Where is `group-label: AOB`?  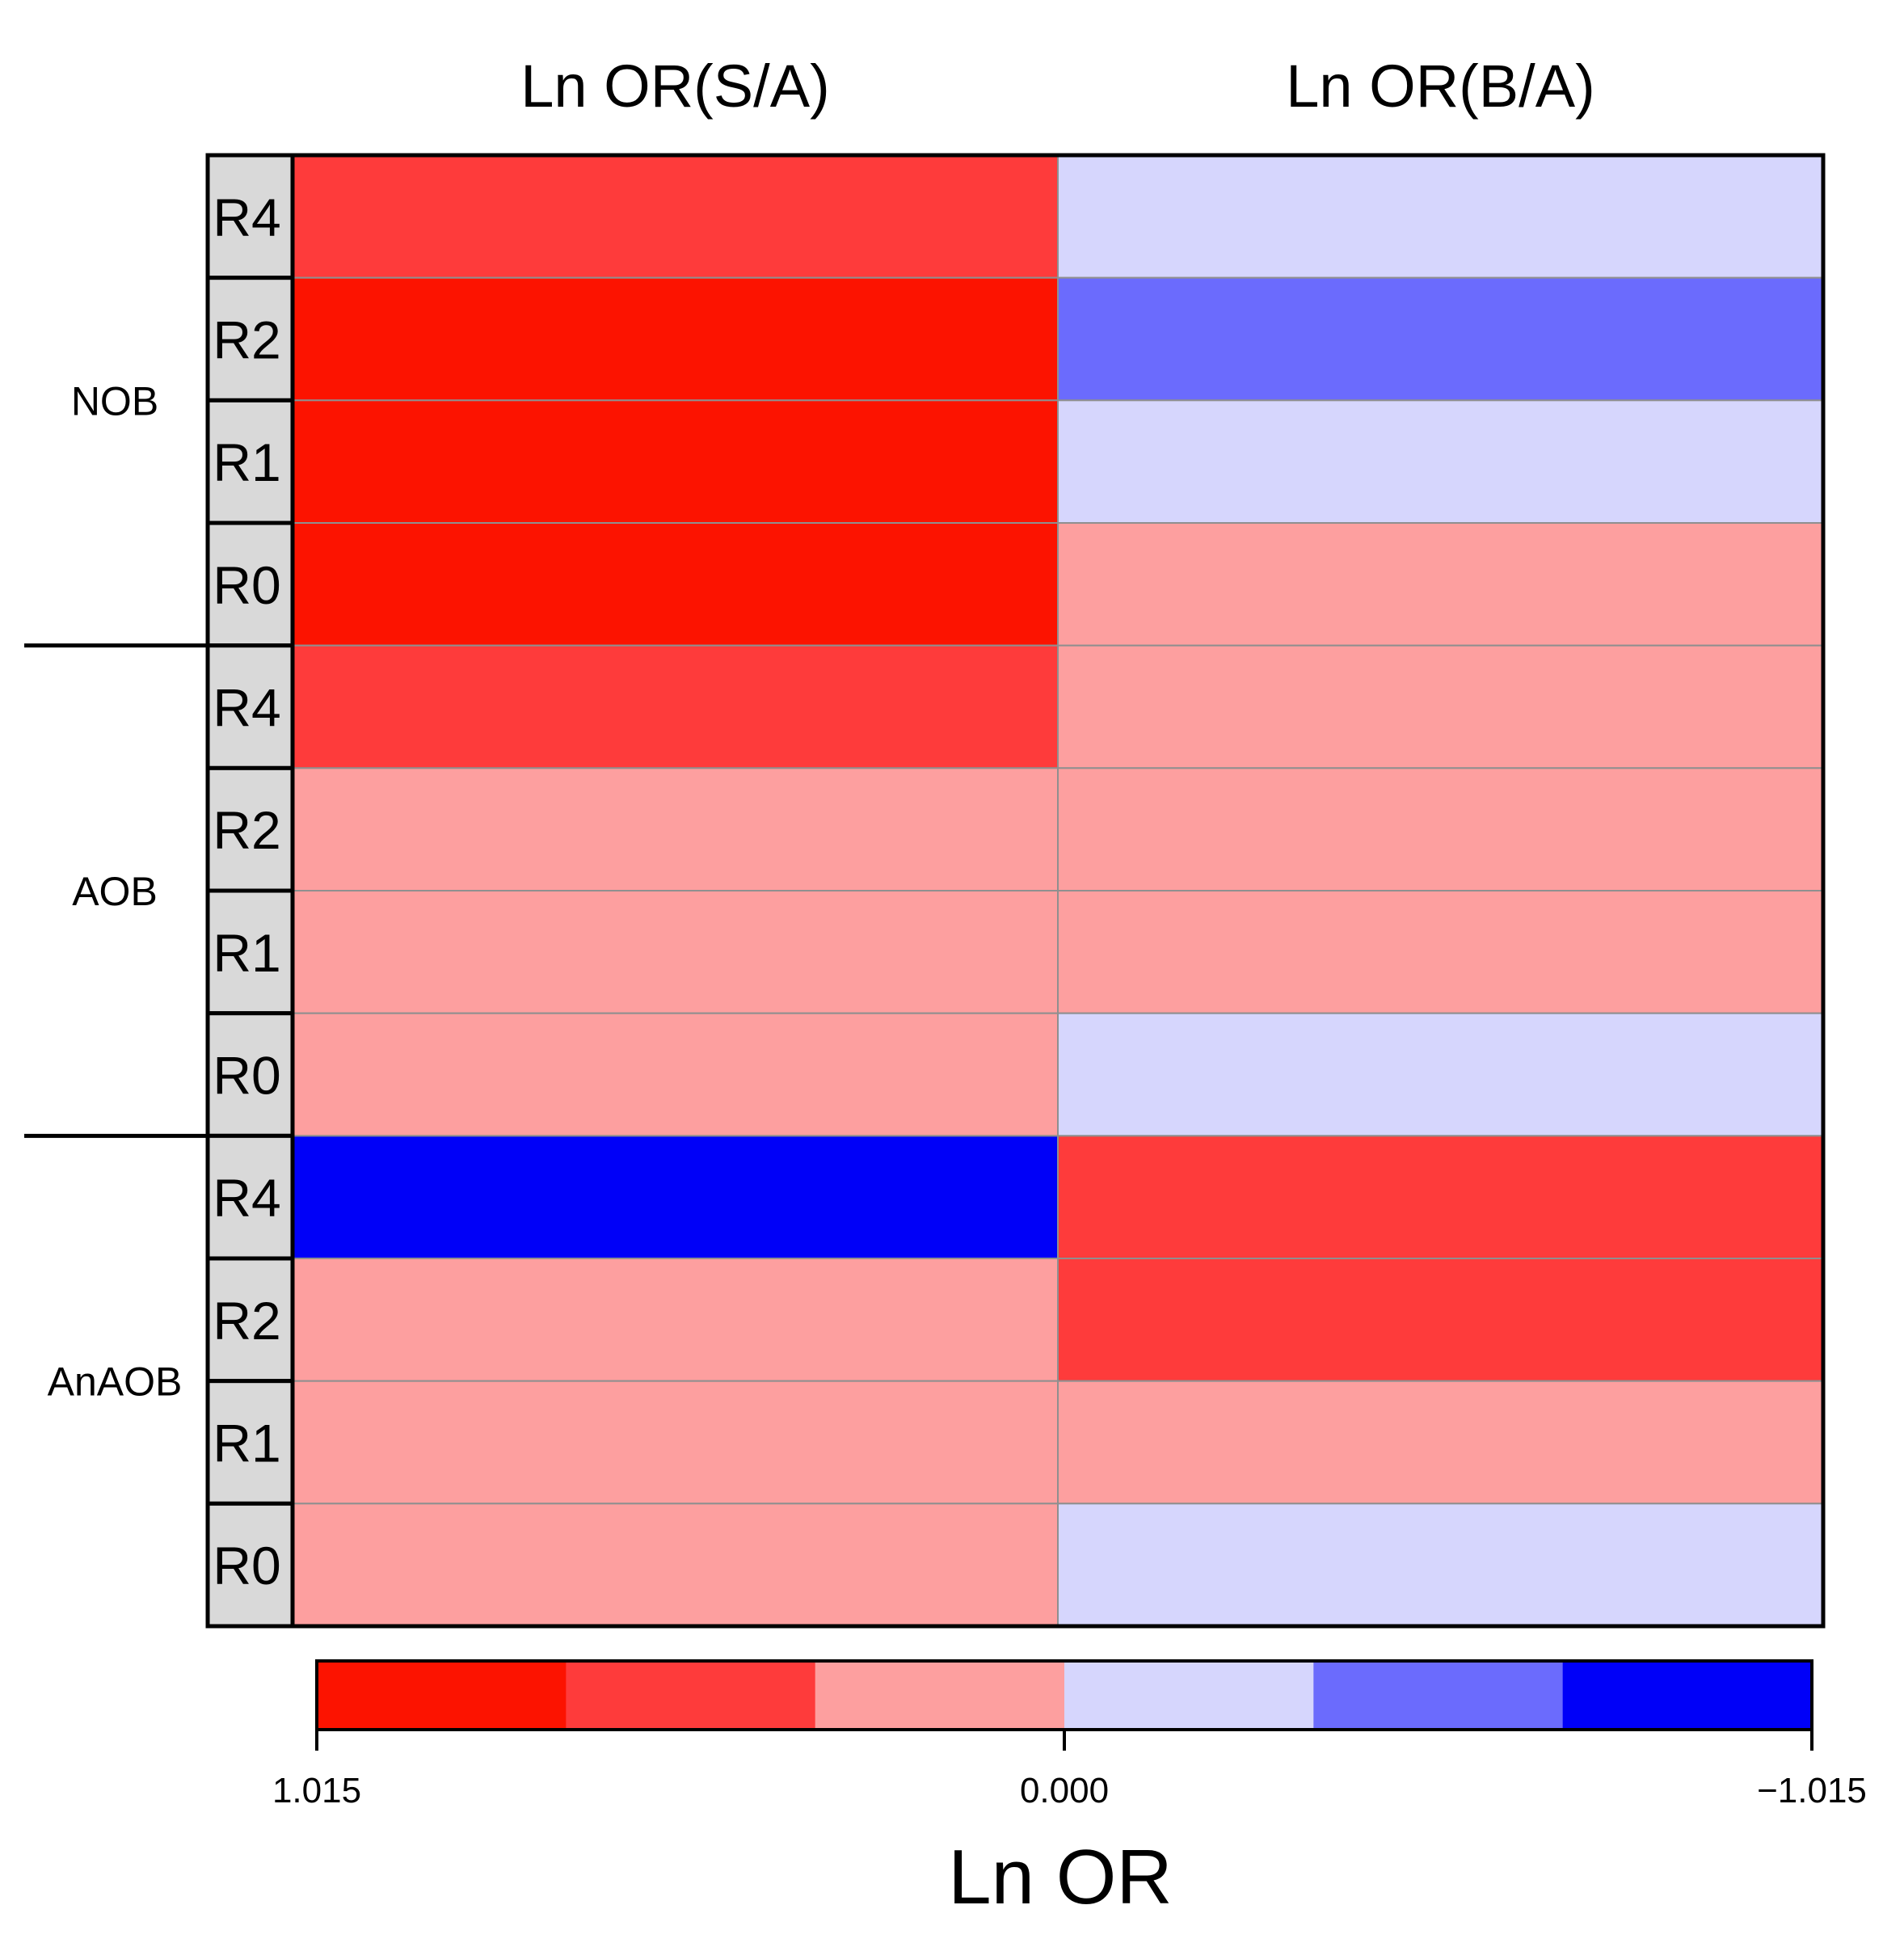
group-label: AOB is located at coordinates (115, 891).